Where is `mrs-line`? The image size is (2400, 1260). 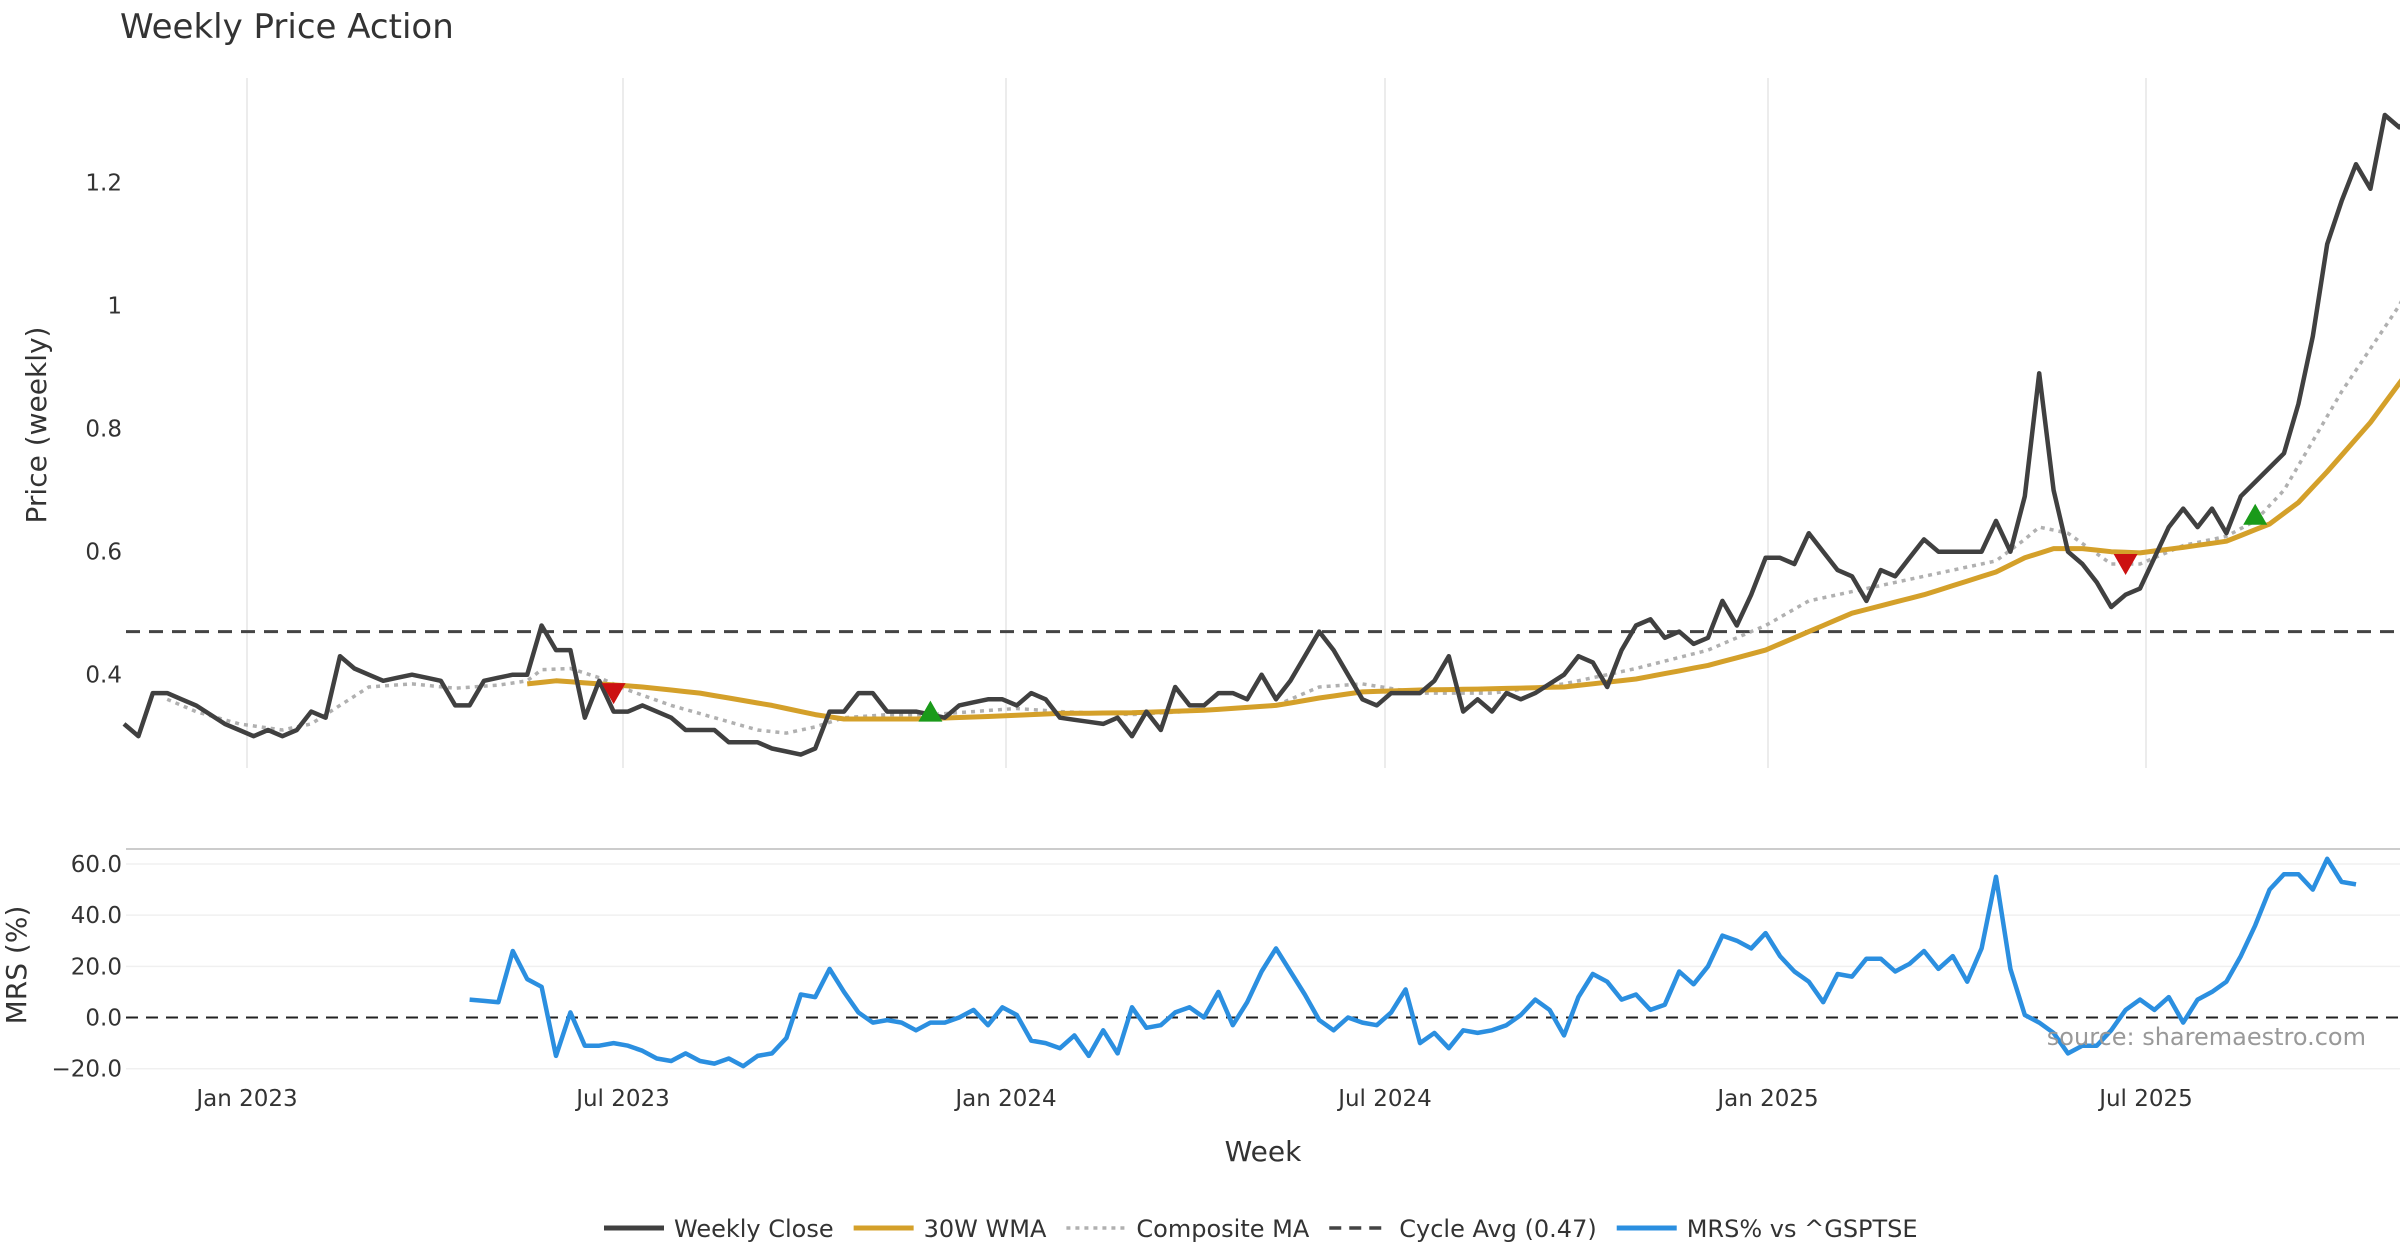 mrs-line is located at coordinates (1413, 962).